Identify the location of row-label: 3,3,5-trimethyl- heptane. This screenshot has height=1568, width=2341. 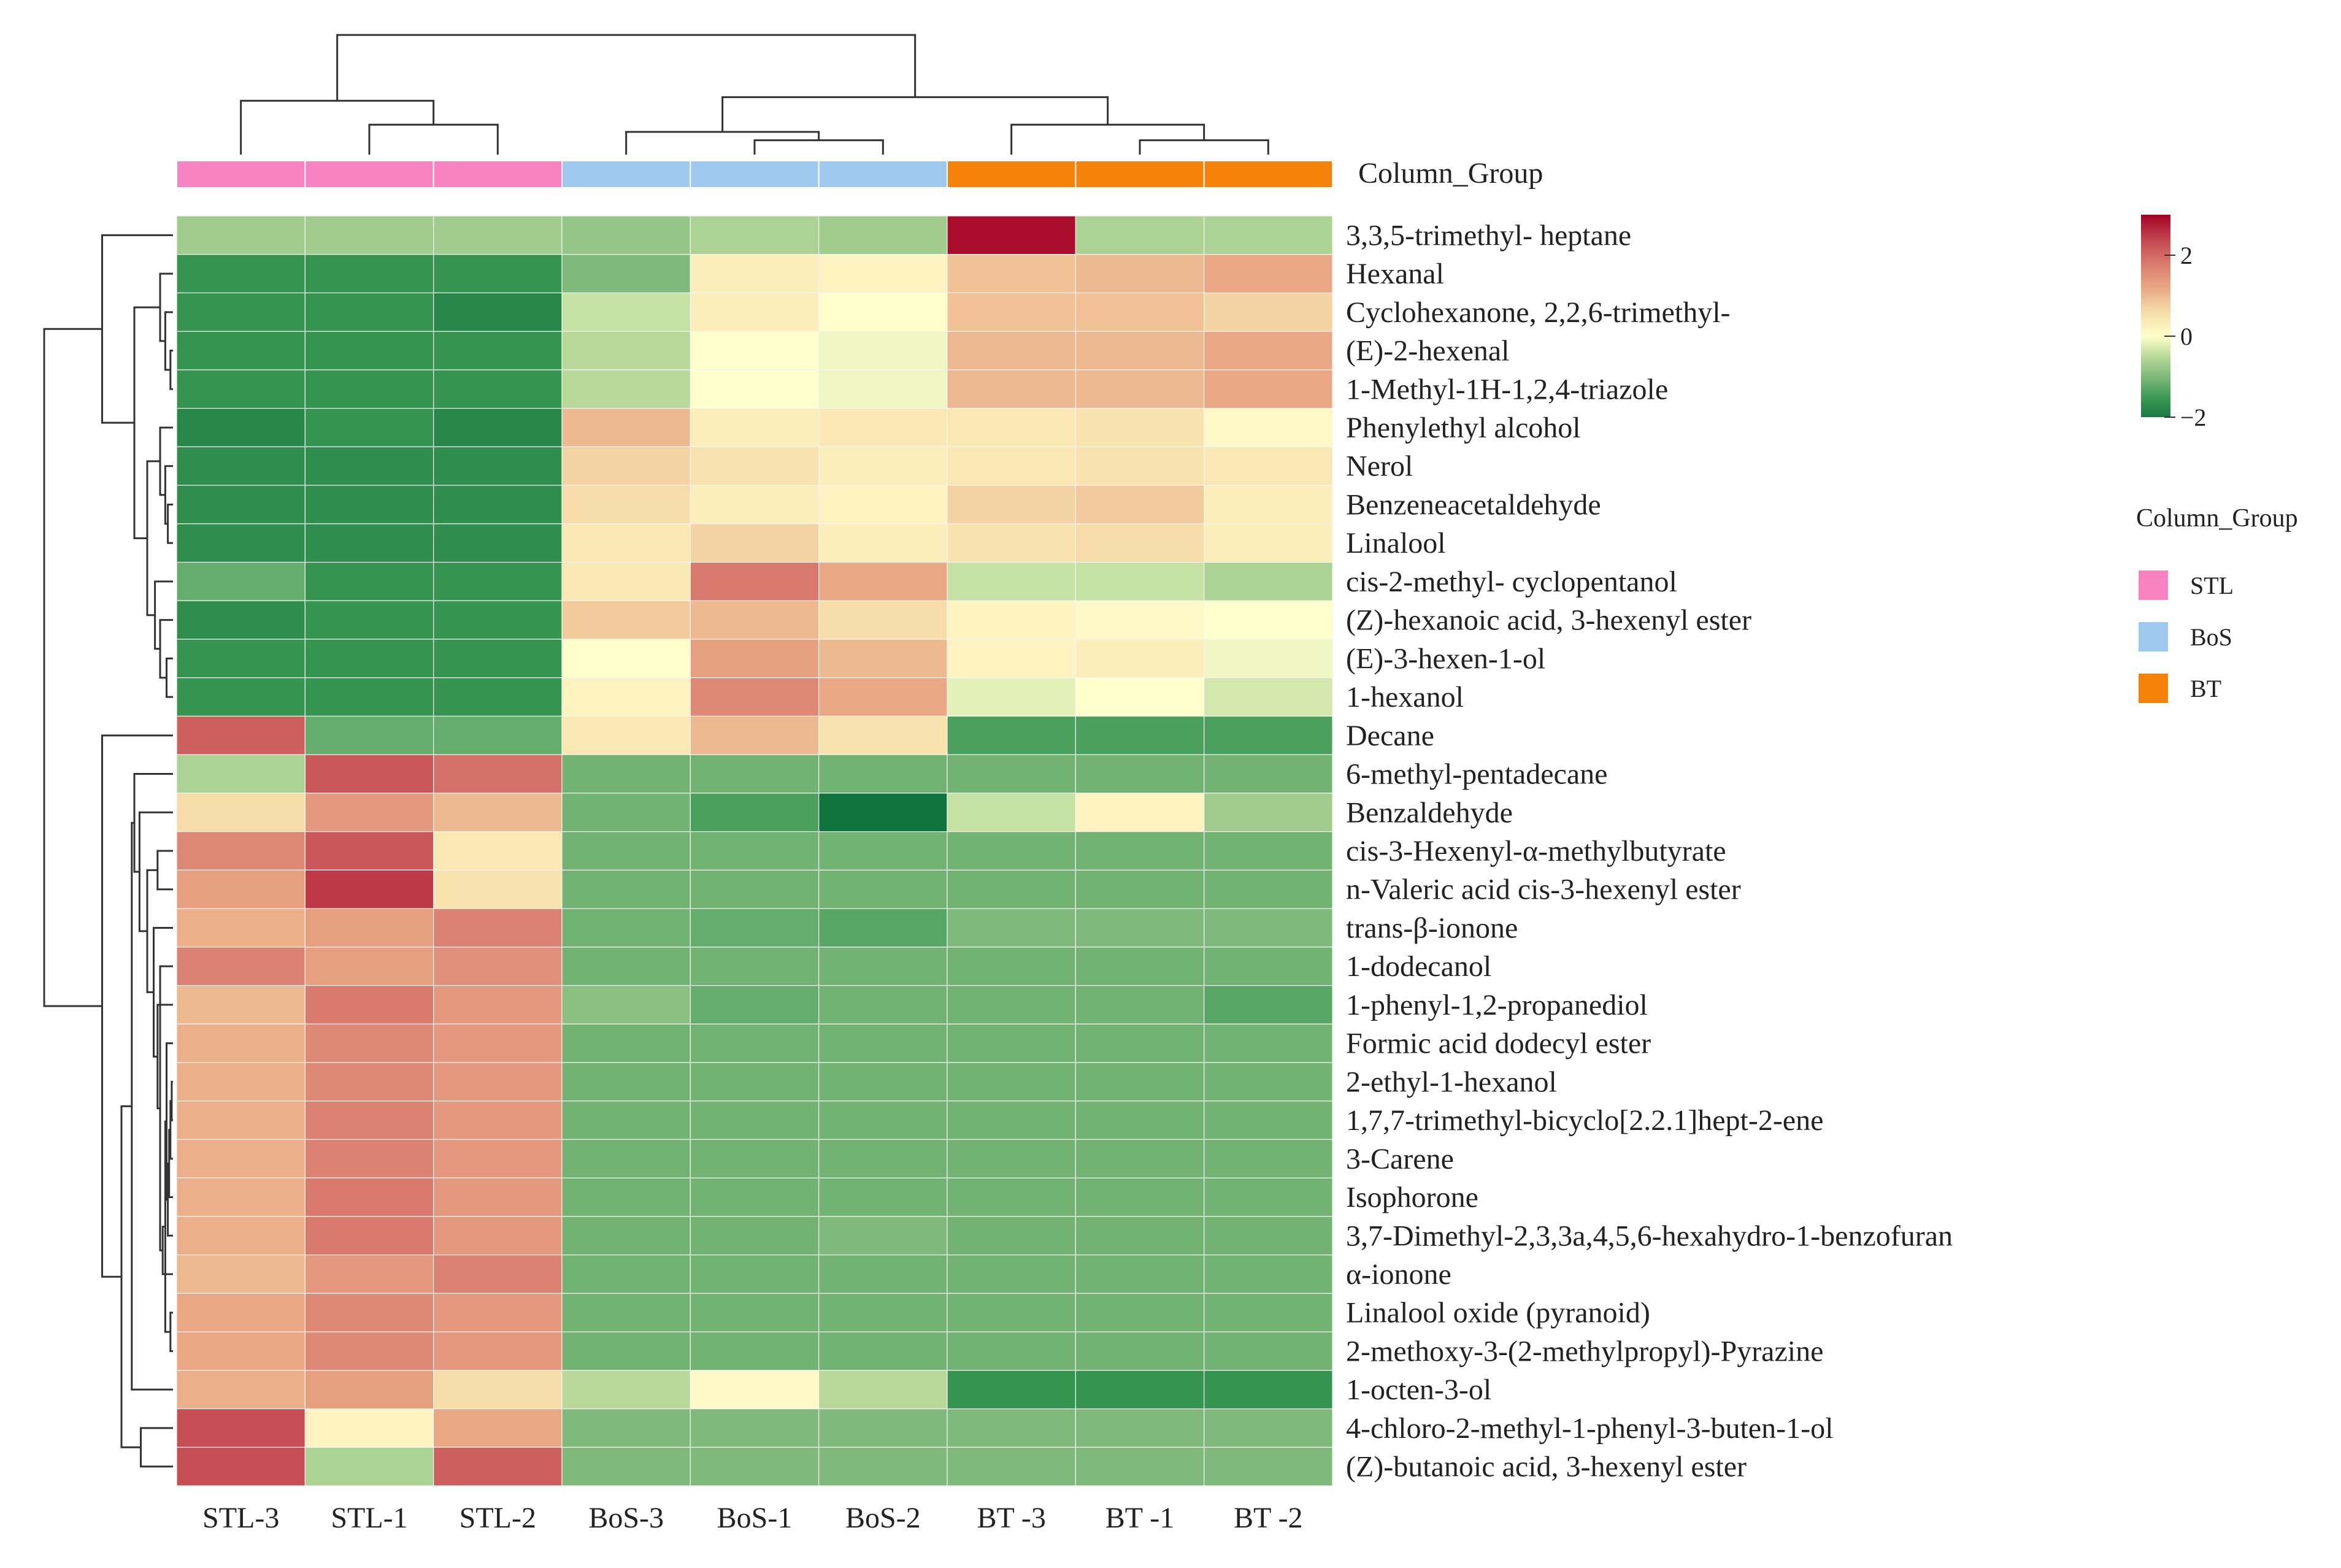
(1488, 235).